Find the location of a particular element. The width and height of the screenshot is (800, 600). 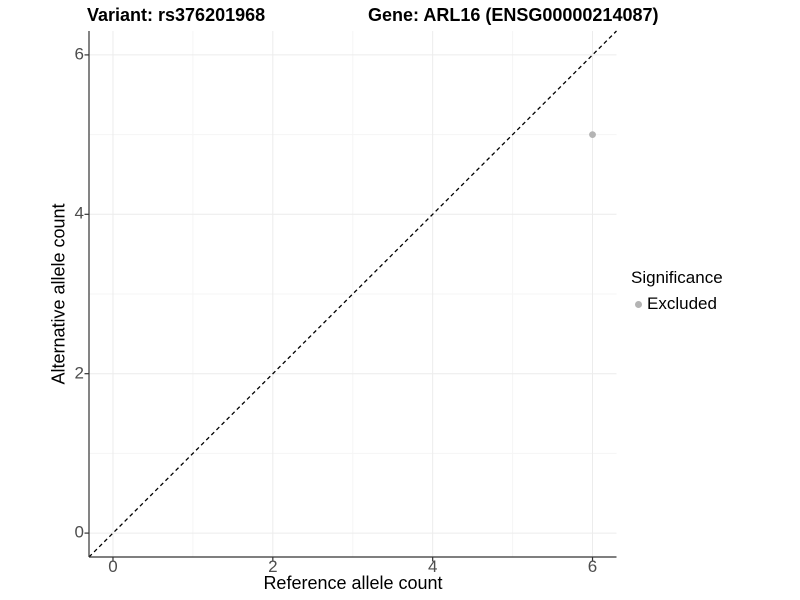

data-point is located at coordinates (592, 135).